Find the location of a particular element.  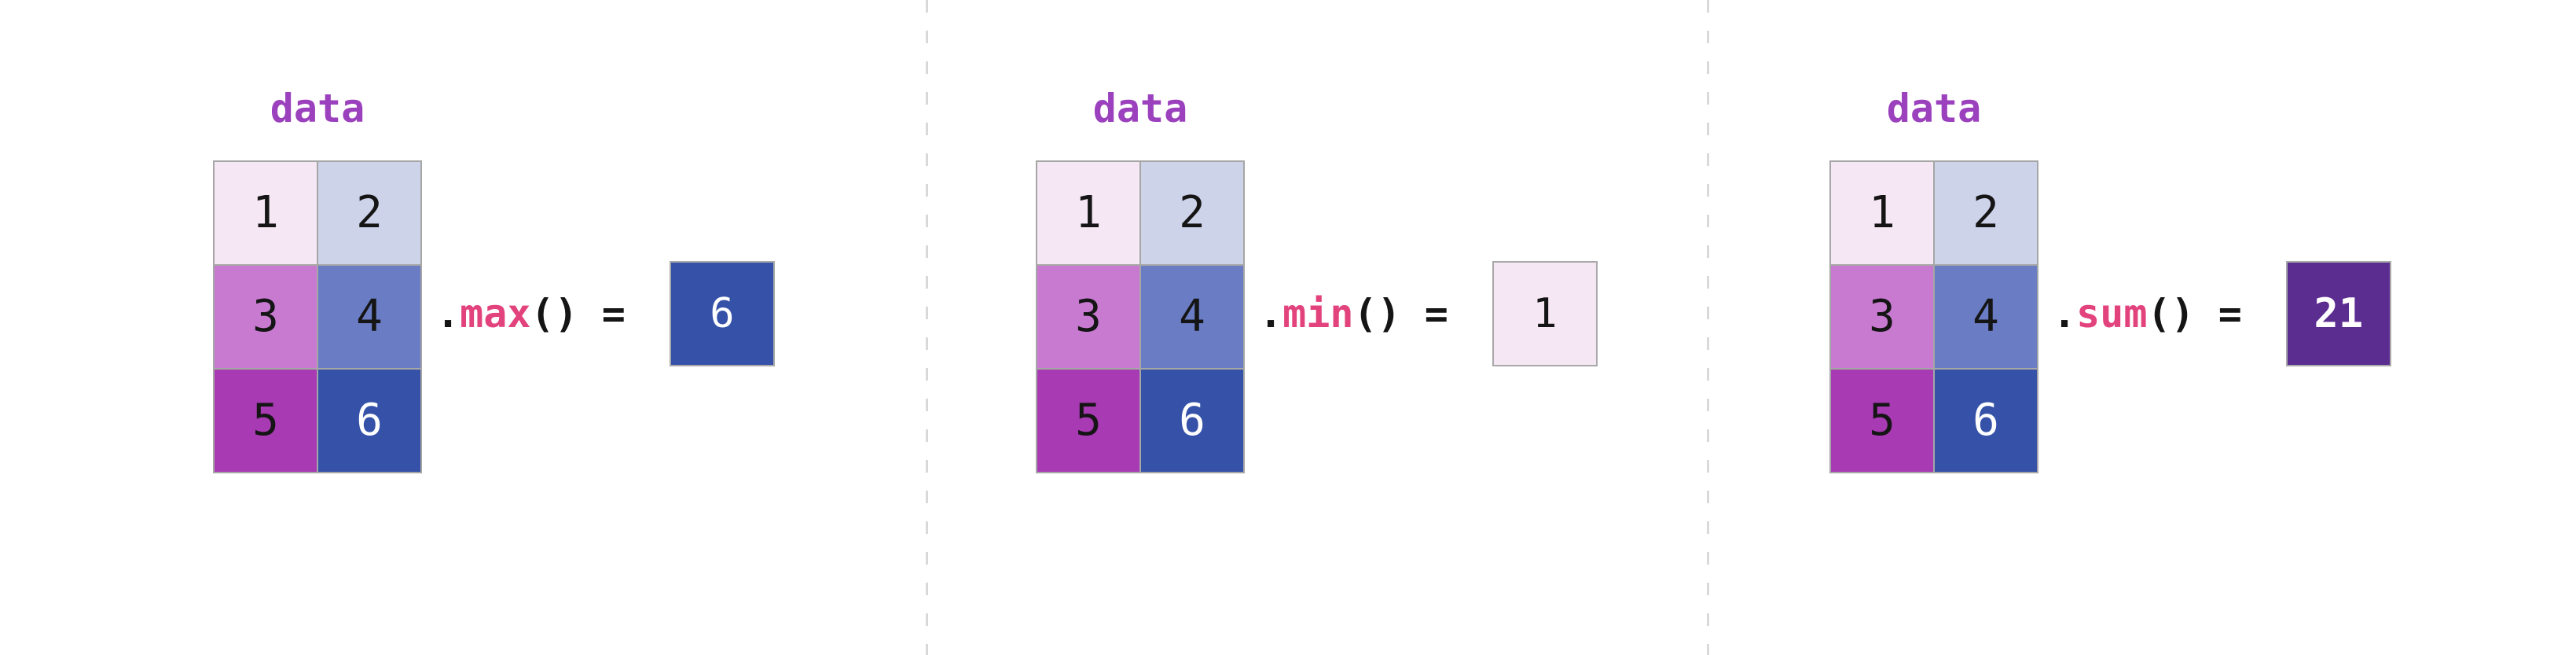

method-name: min is located at coordinates (1318, 314).